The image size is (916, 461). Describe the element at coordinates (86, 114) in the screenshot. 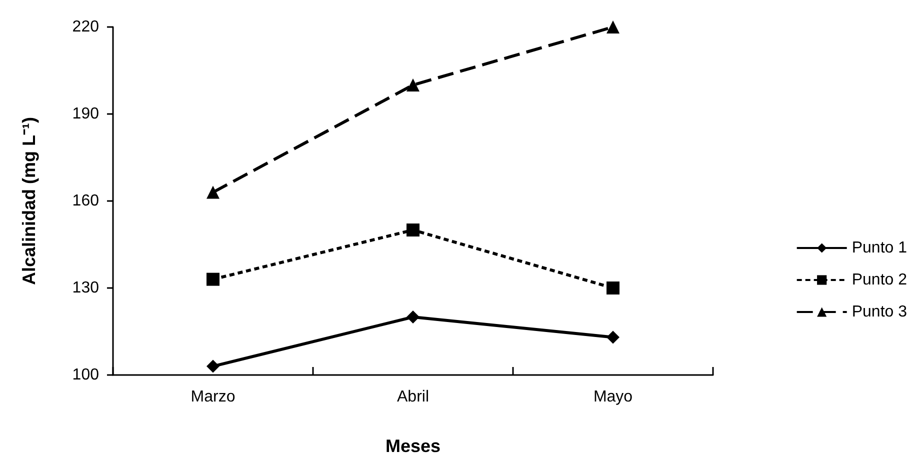

I see `y-tick-label: 190` at that location.